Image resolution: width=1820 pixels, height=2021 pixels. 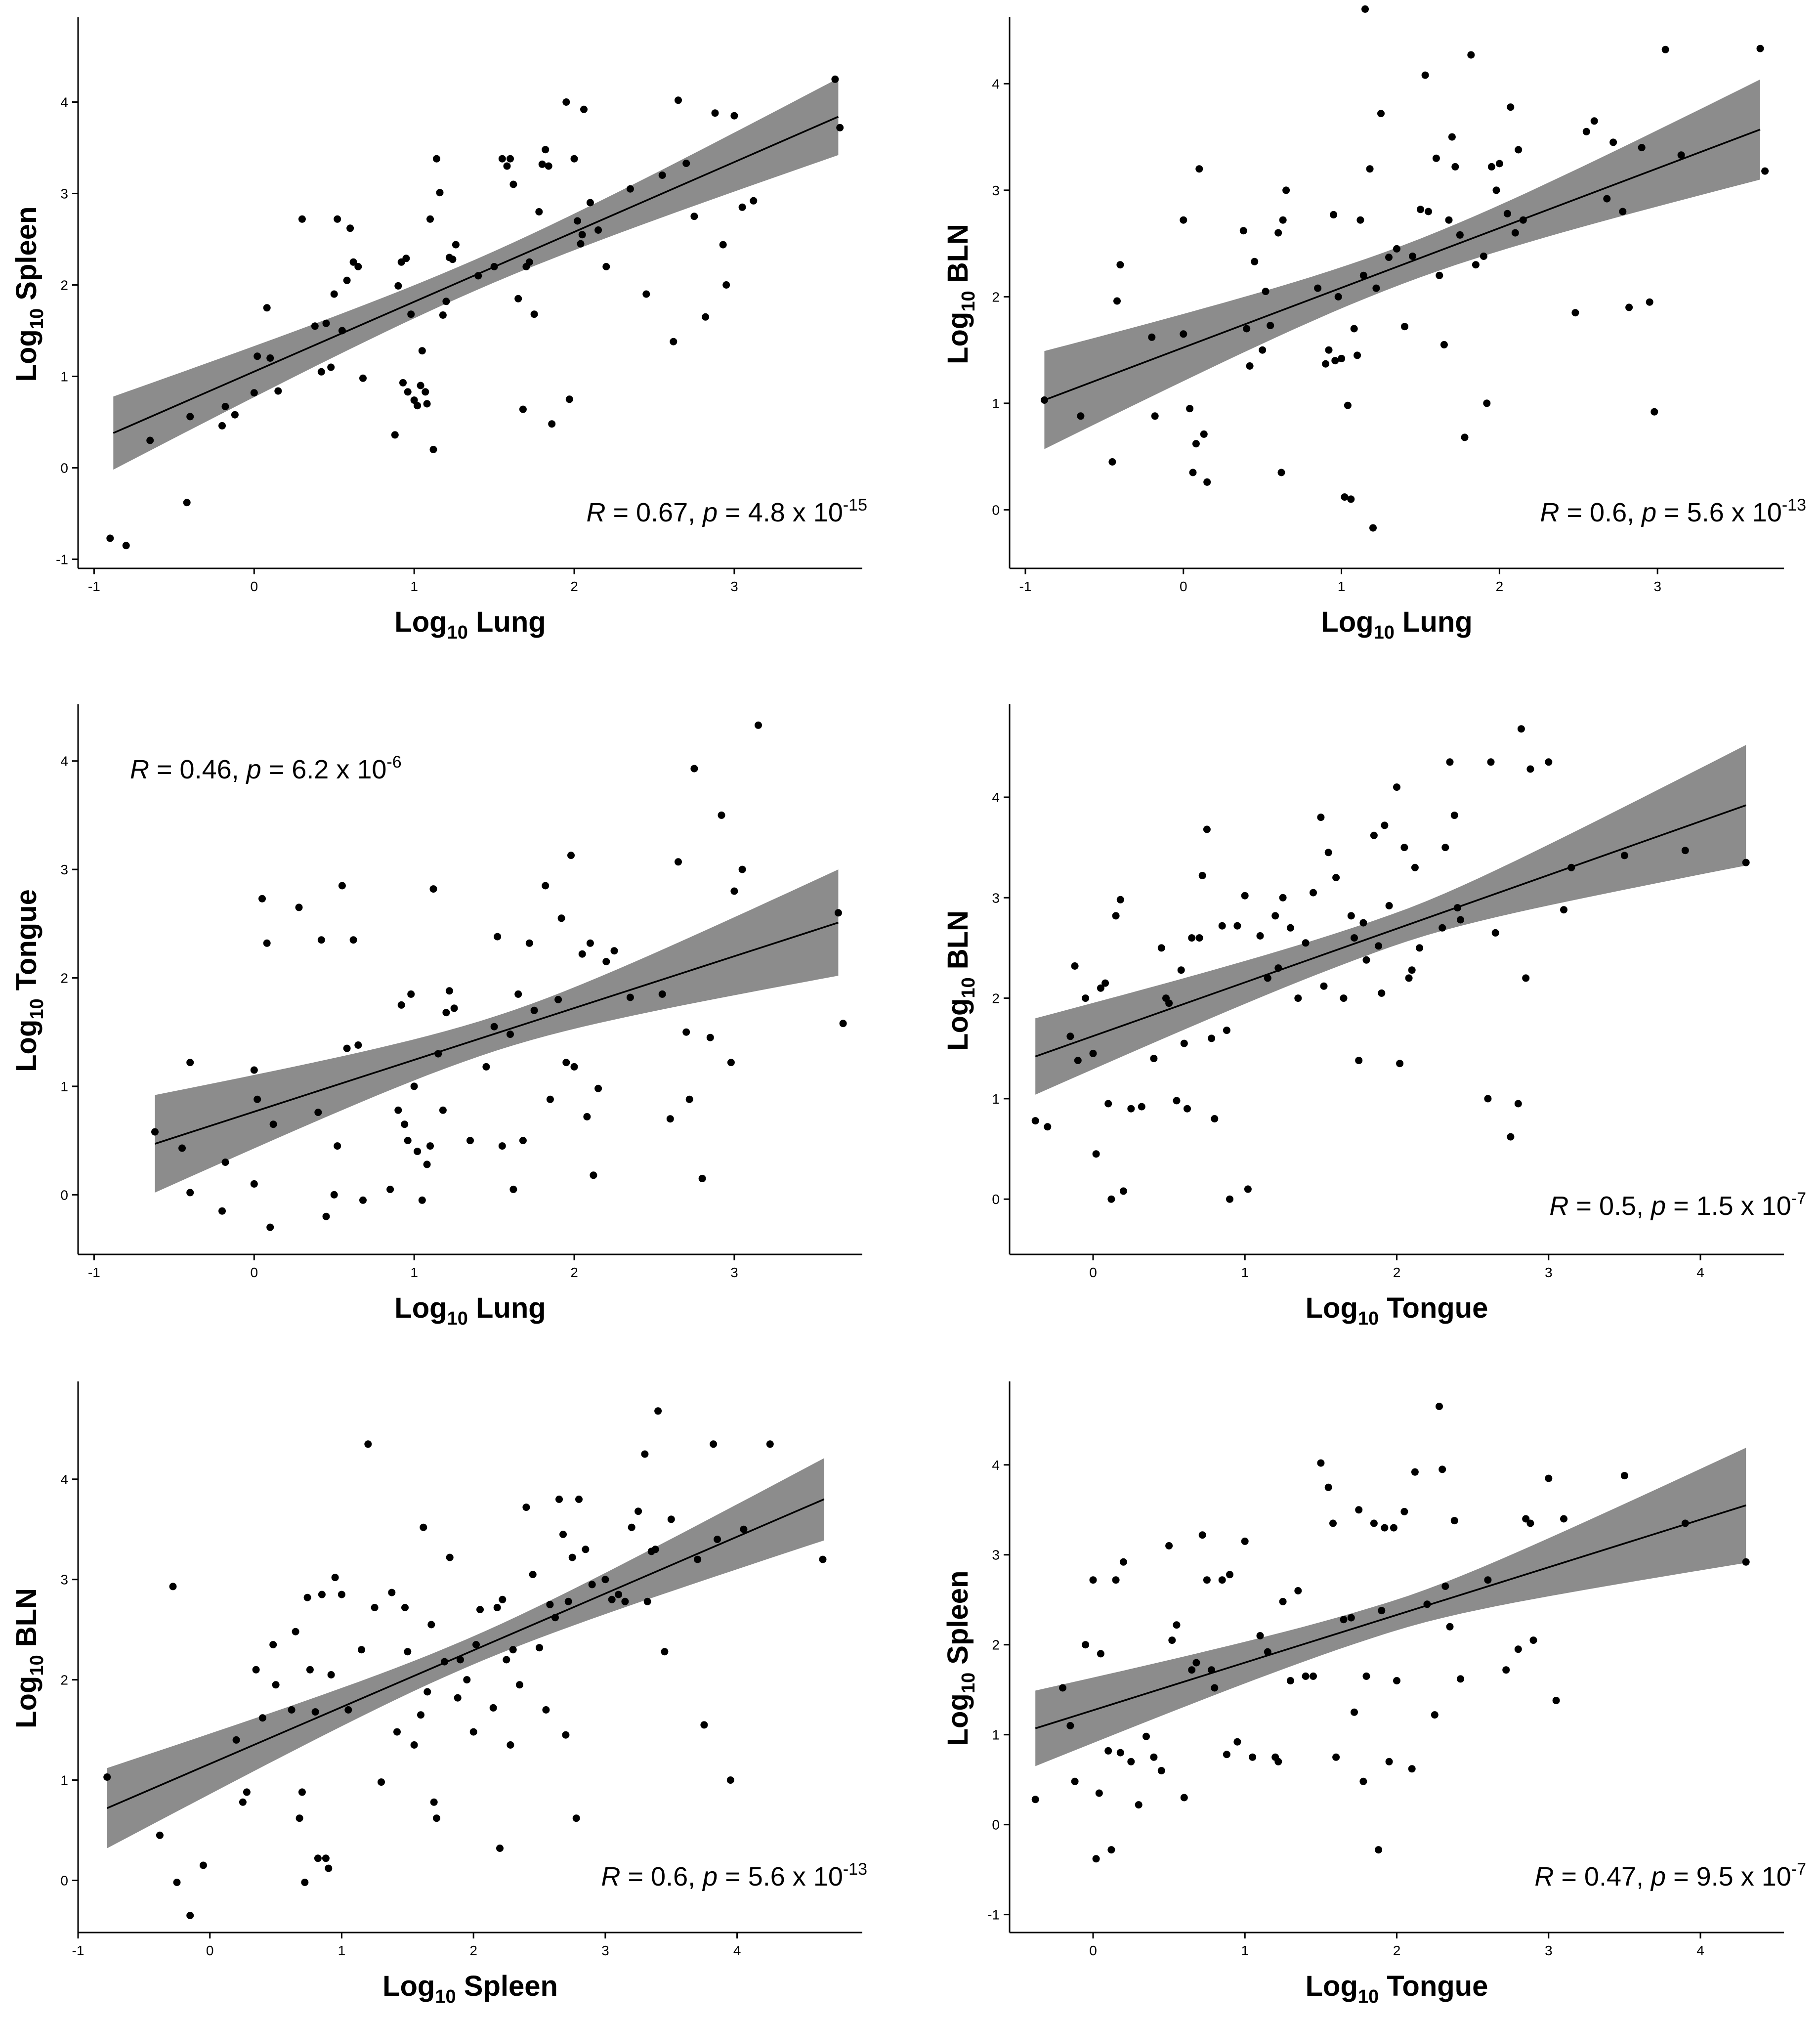 I want to click on y-axis-title: Log10 Tongue, so click(x=28, y=980).